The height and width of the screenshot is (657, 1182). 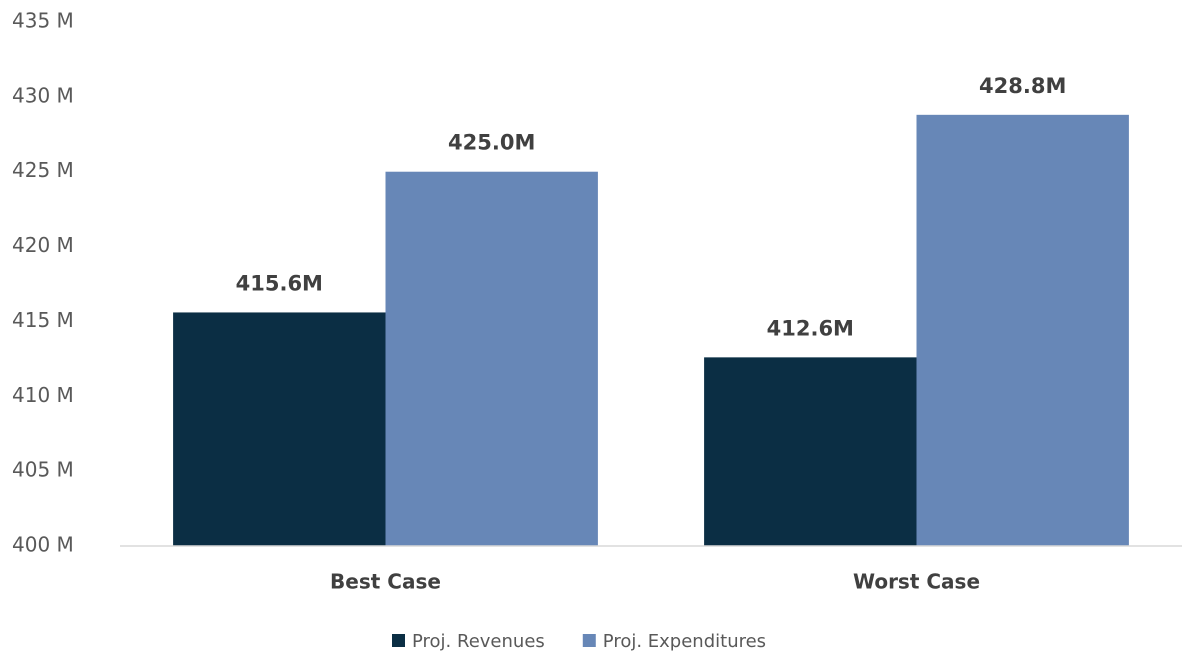 I want to click on y-tick-label: 435 M, so click(x=43, y=21).